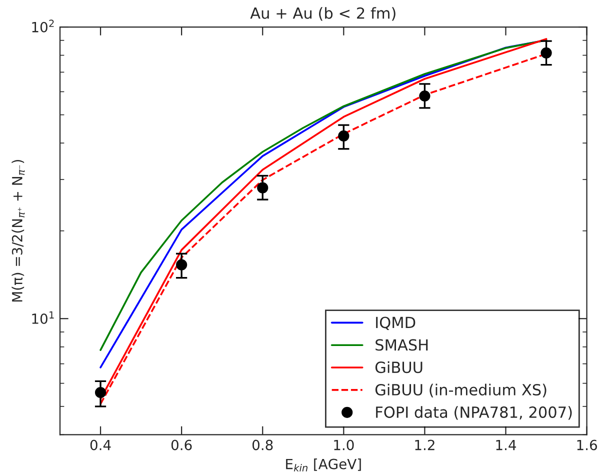  I want to click on chart-title: Au + Au (b < 2 fm), so click(323, 14).